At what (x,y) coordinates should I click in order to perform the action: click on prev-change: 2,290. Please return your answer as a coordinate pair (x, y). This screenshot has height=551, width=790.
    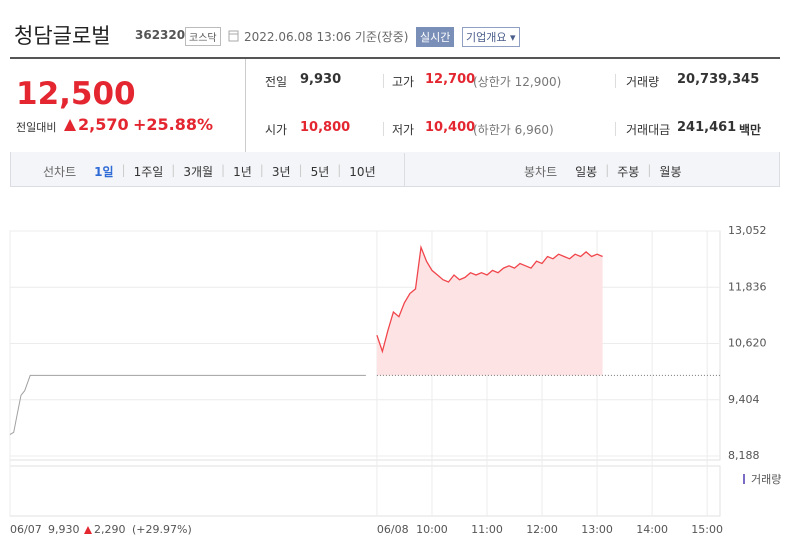
    Looking at the image, I should click on (110, 529).